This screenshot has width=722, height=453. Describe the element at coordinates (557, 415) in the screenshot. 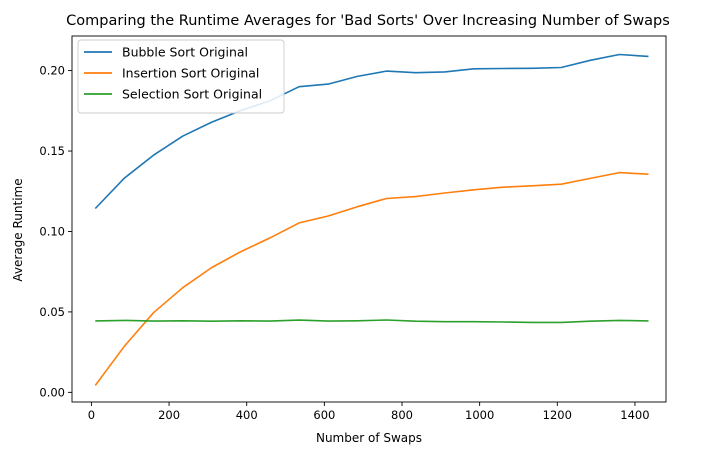

I see `x-tick-label: 1200` at that location.